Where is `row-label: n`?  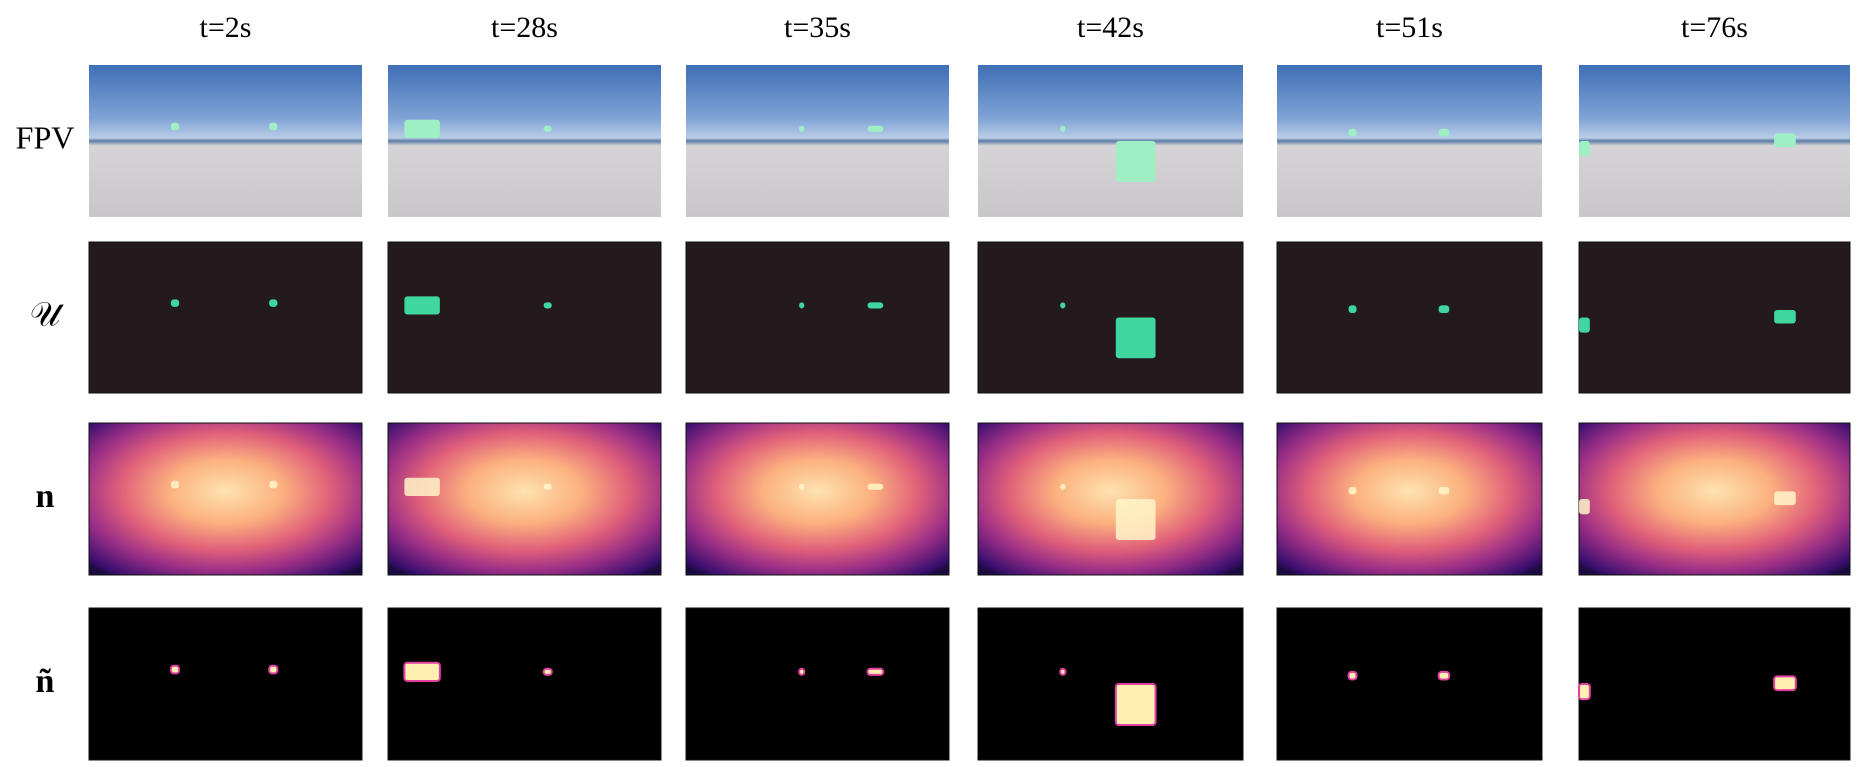 row-label: n is located at coordinates (45, 496).